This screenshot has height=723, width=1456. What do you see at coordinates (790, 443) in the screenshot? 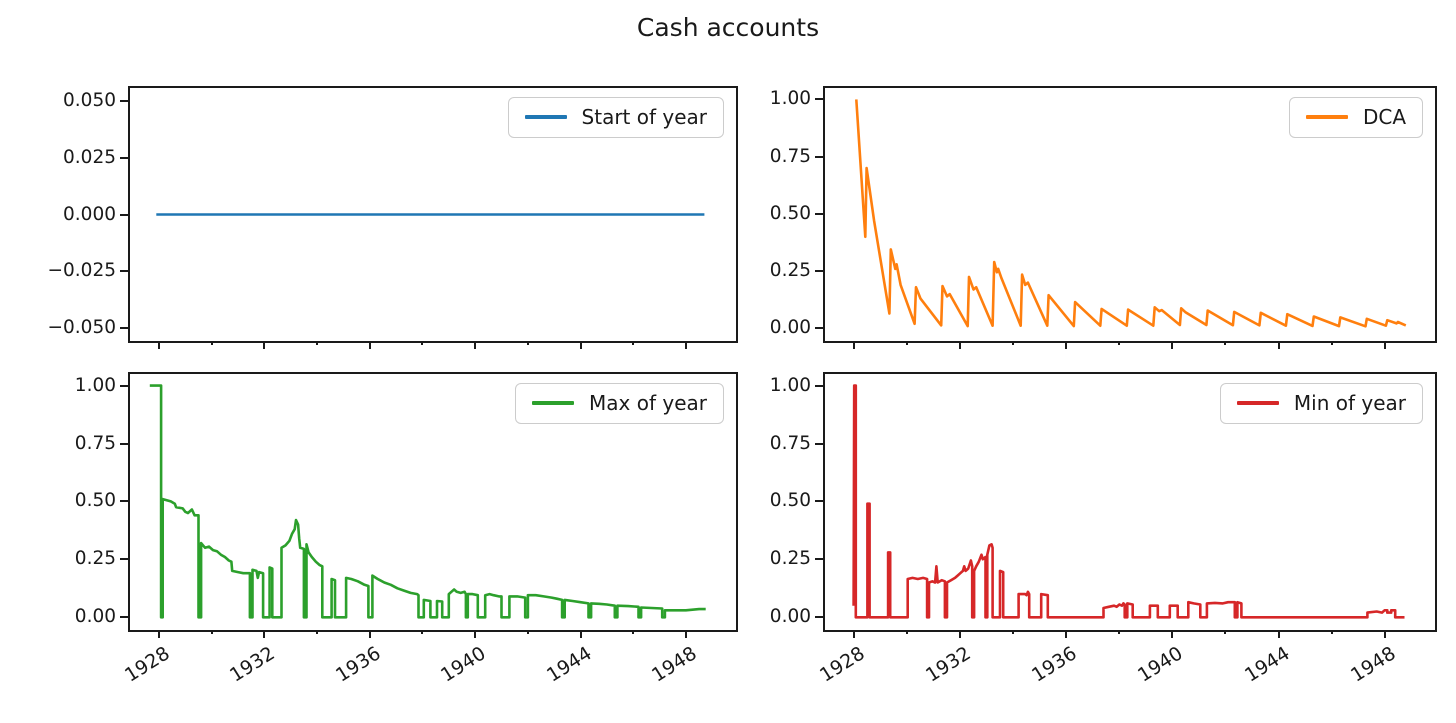
I see `y-tick-label: 0.75` at bounding box center [790, 443].